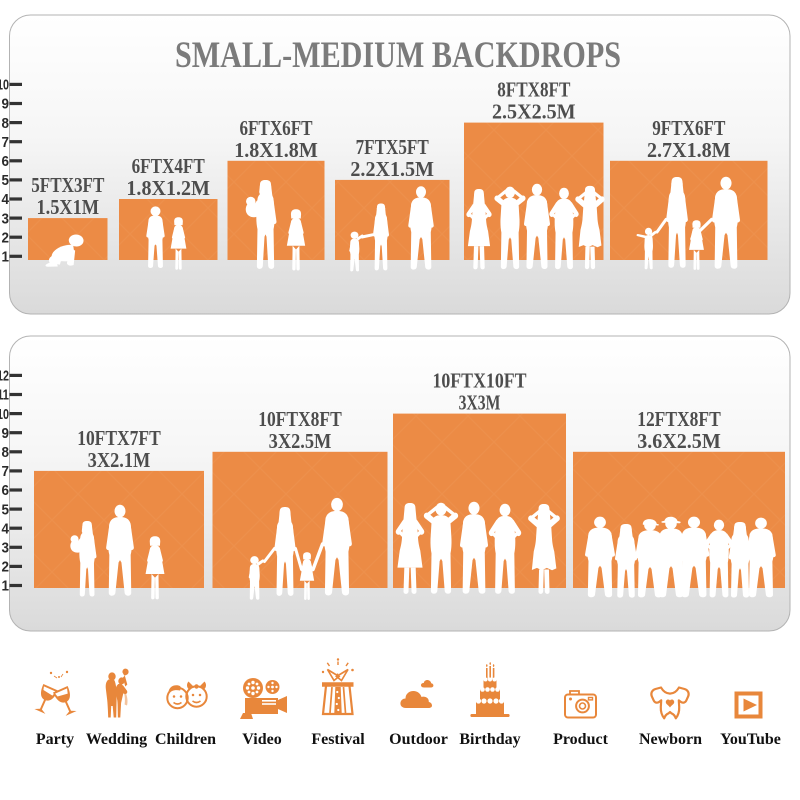 This screenshot has width=800, height=800. I want to click on svg-text: 5FTX3FT, so click(67, 185).